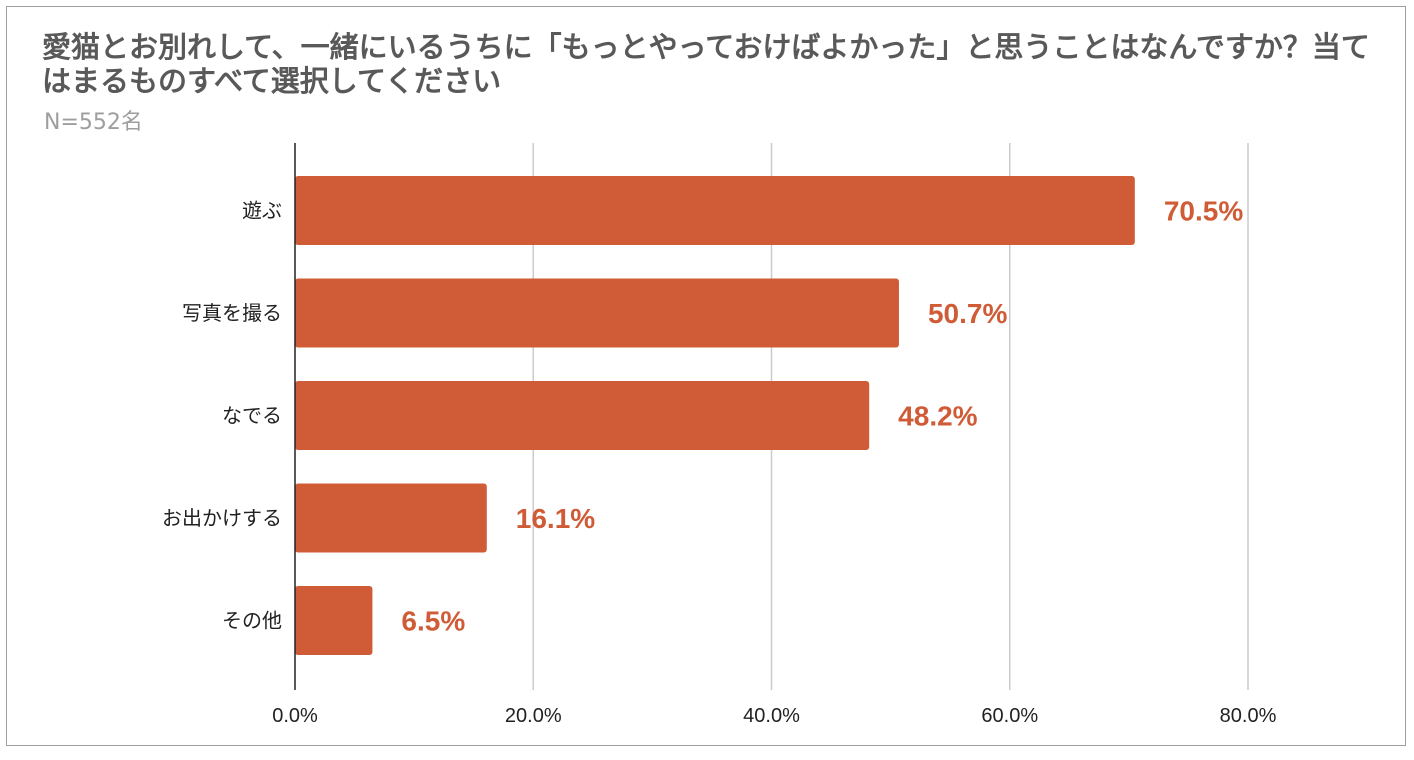 This screenshot has width=1414, height=760. Describe the element at coordinates (232, 313) in the screenshot. I see `category-label: 写真を撮る` at that location.